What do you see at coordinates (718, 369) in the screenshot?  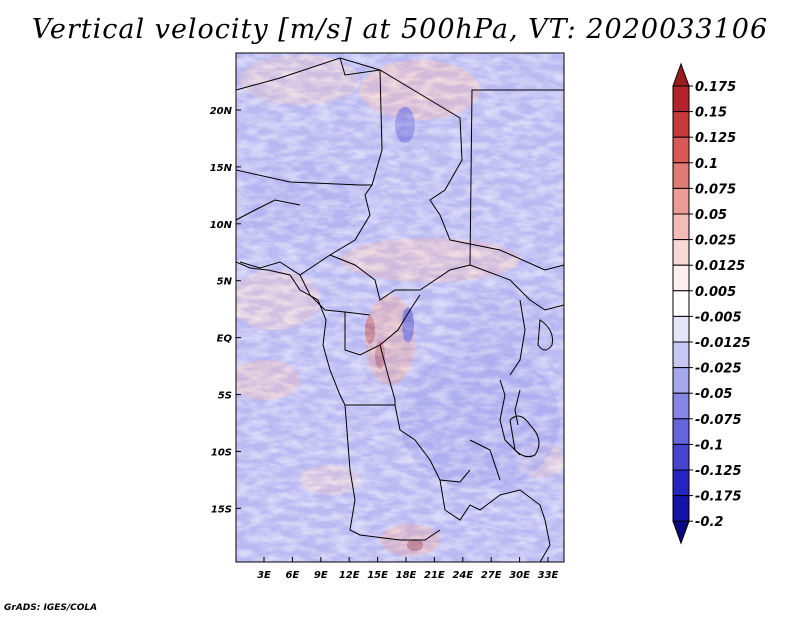 I see `colorbar-label: -0.025` at bounding box center [718, 369].